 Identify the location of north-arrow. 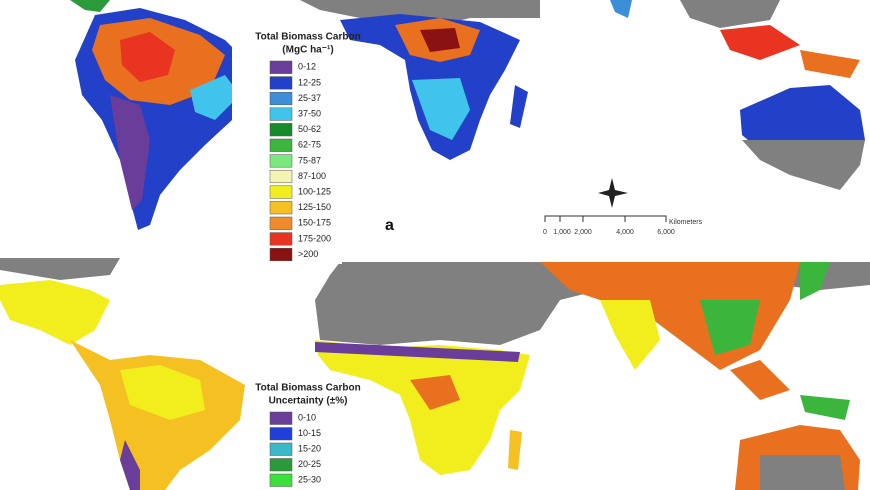
(613, 193).